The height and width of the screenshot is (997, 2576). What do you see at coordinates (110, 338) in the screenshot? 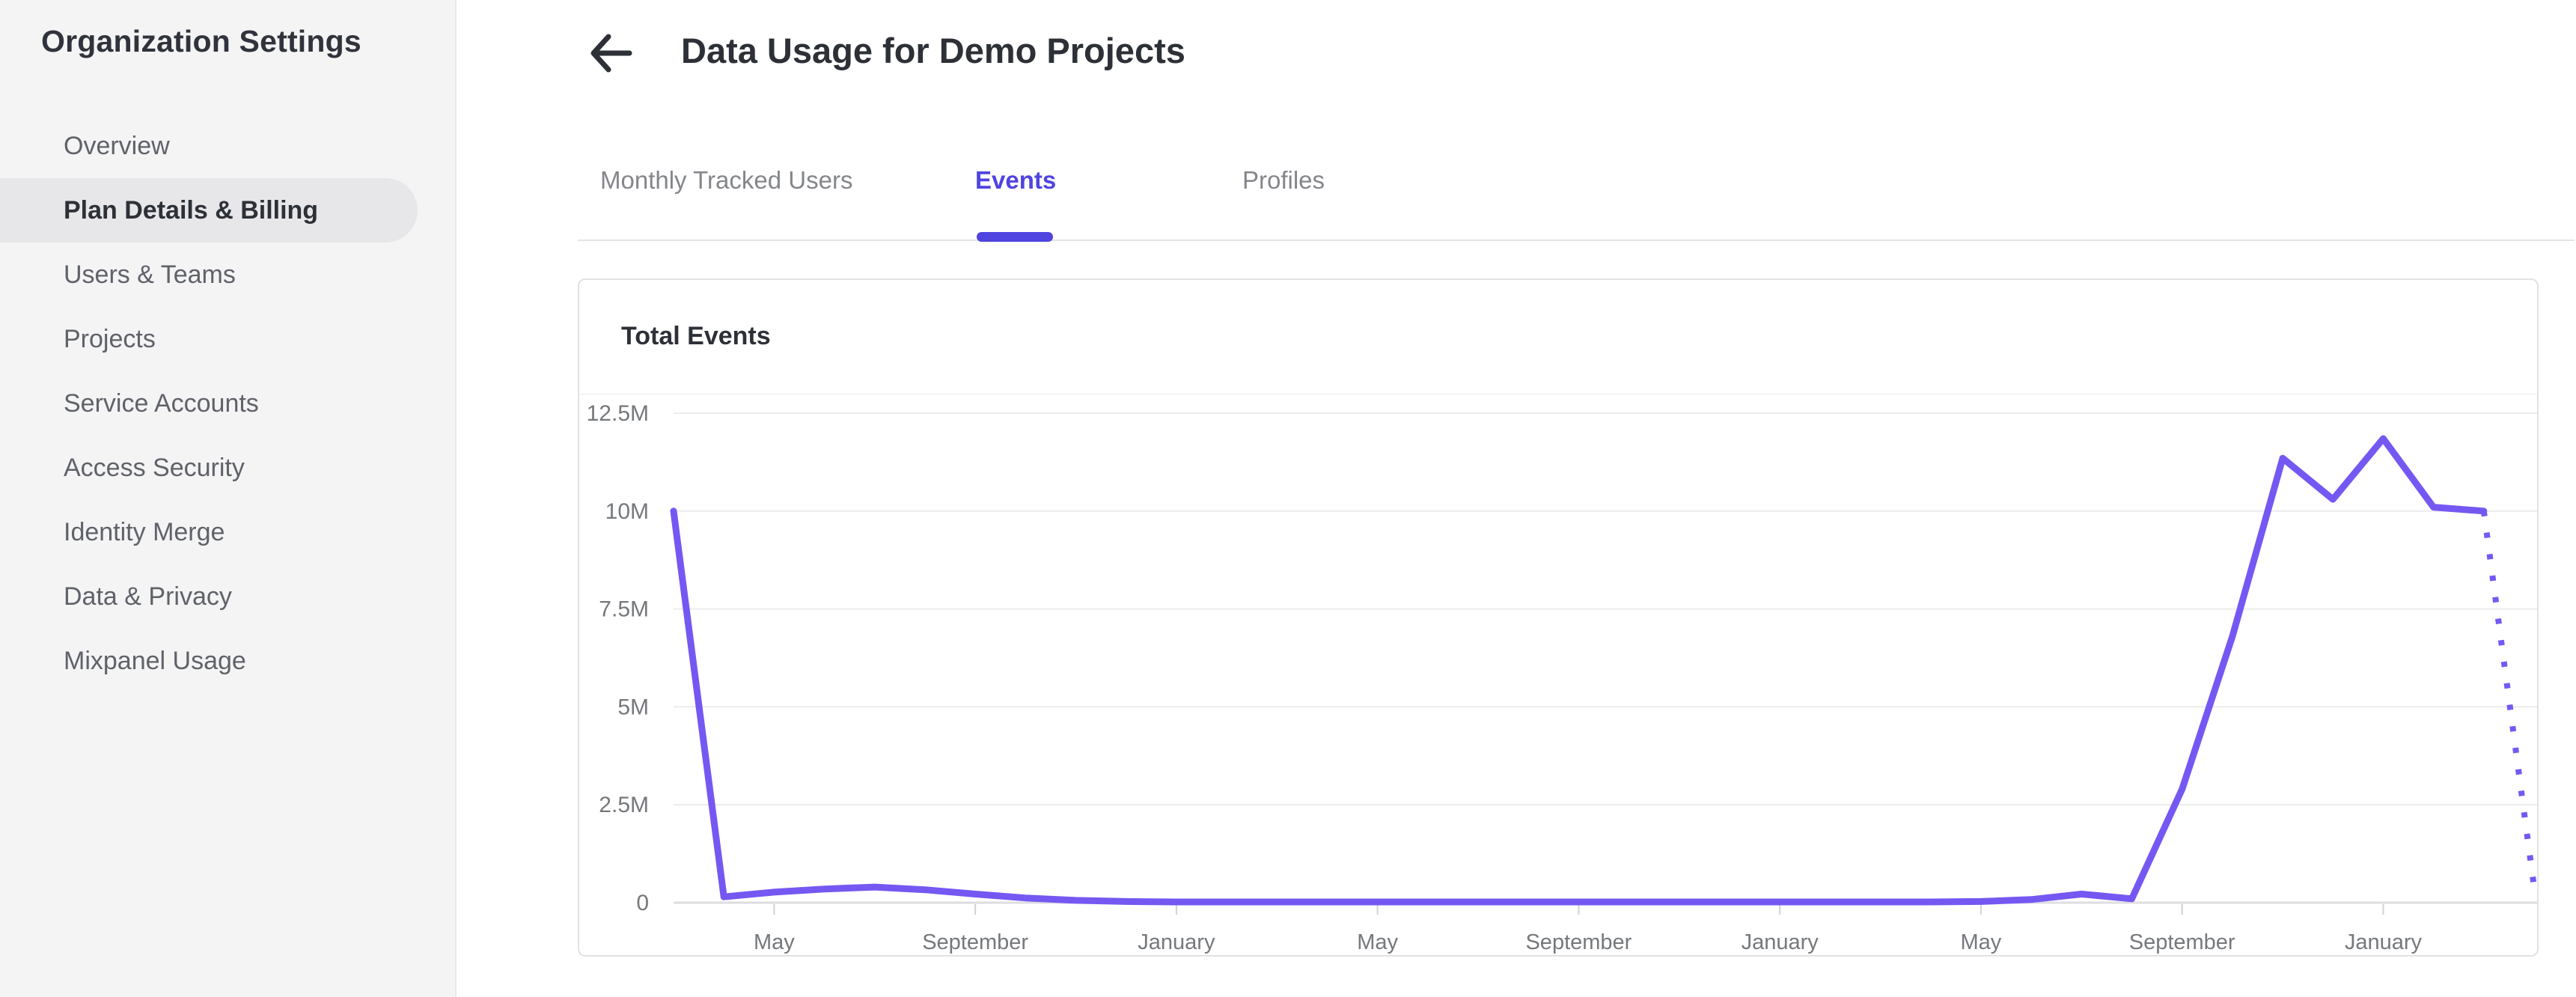
I see `sidebar-item-projects: Projects` at bounding box center [110, 338].